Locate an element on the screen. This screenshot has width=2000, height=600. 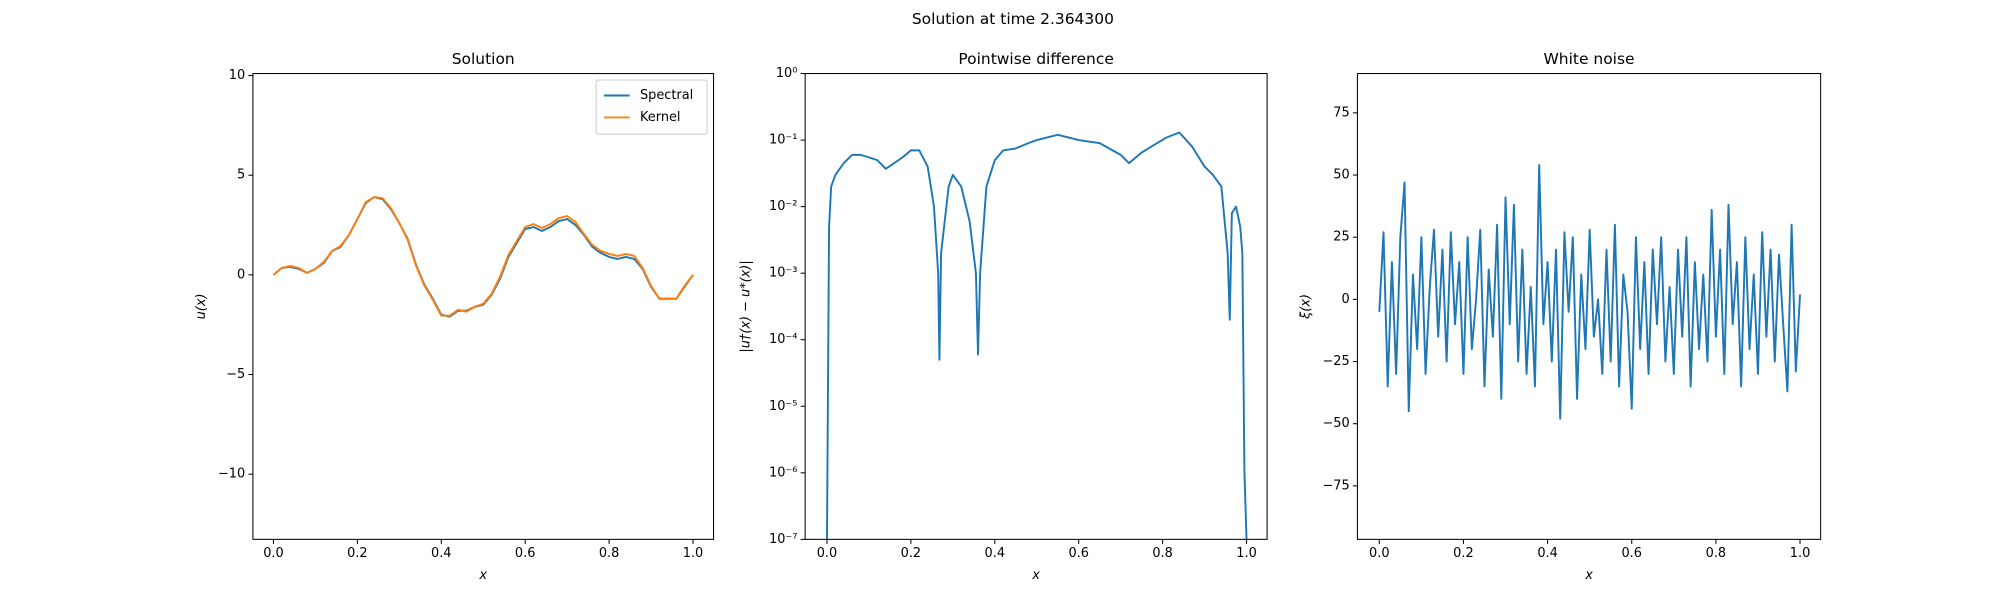
y-tick-label: 5 is located at coordinates (241, 175).